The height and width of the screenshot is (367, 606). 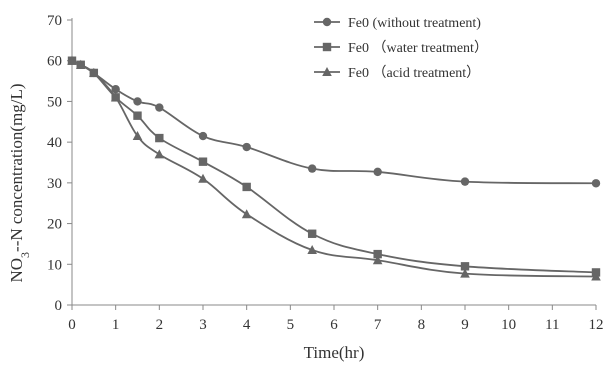 What do you see at coordinates (54, 62) in the screenshot?
I see `y-tick-label: 60` at bounding box center [54, 62].